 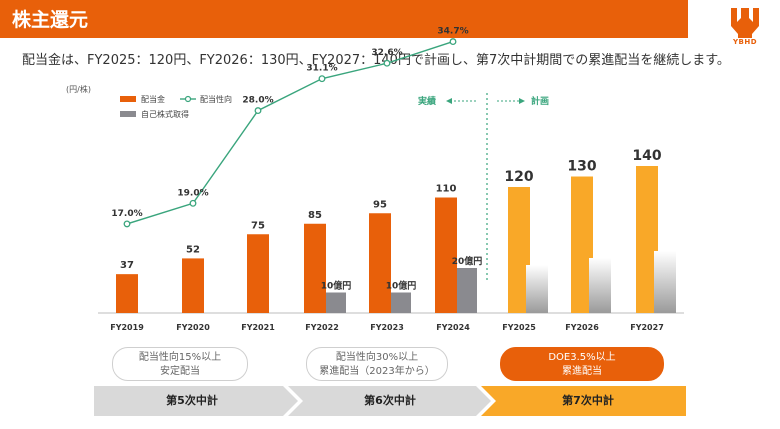 I want to click on phase-arrow-7th, so click(x=583, y=401).